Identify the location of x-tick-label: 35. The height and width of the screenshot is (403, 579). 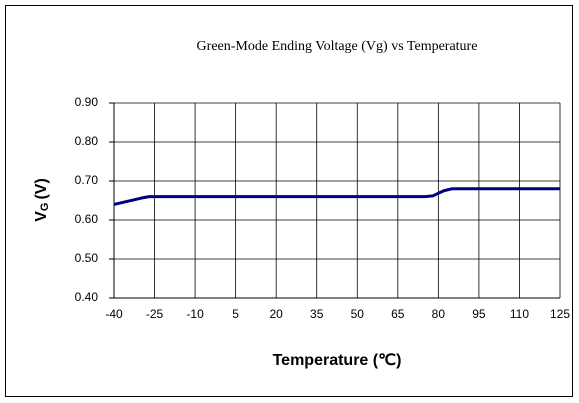
(317, 314).